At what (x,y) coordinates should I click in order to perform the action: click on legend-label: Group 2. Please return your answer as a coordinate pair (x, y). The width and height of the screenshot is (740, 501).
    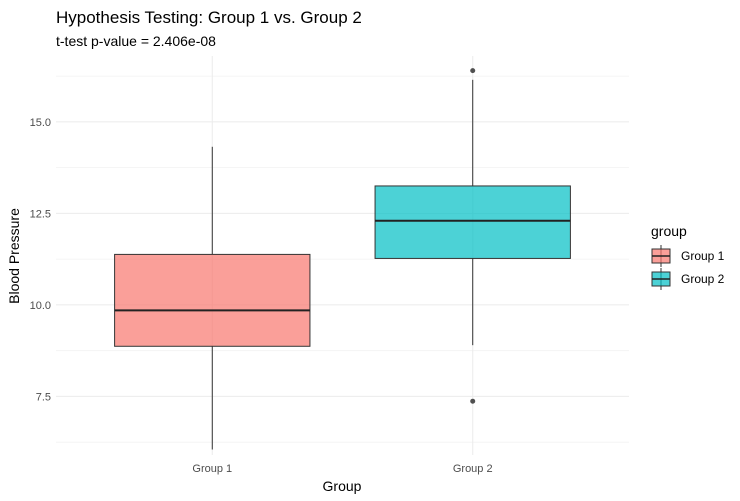
    Looking at the image, I should click on (703, 279).